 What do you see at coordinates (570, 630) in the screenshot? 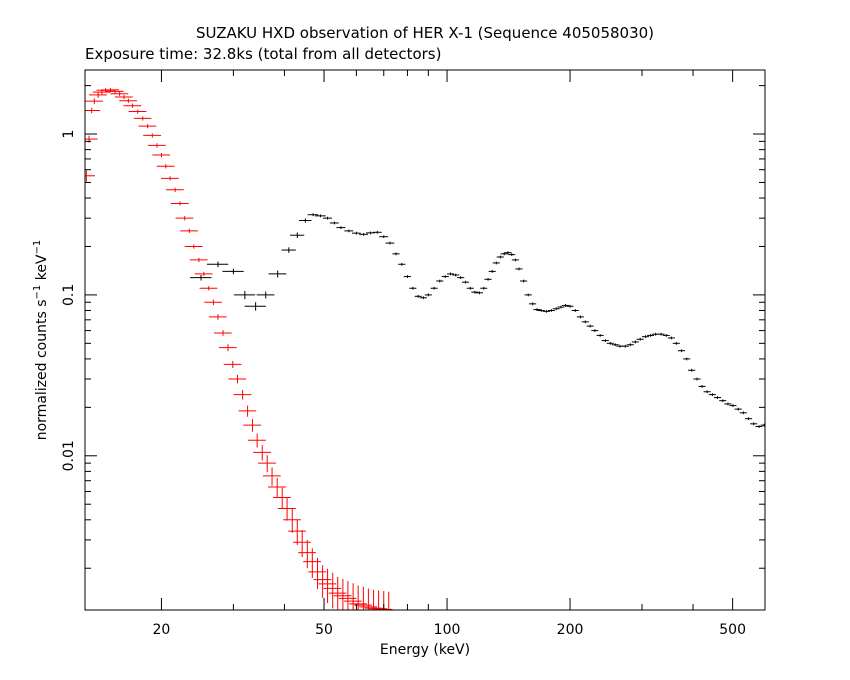
I see `x-tick-label: 200` at bounding box center [570, 630].